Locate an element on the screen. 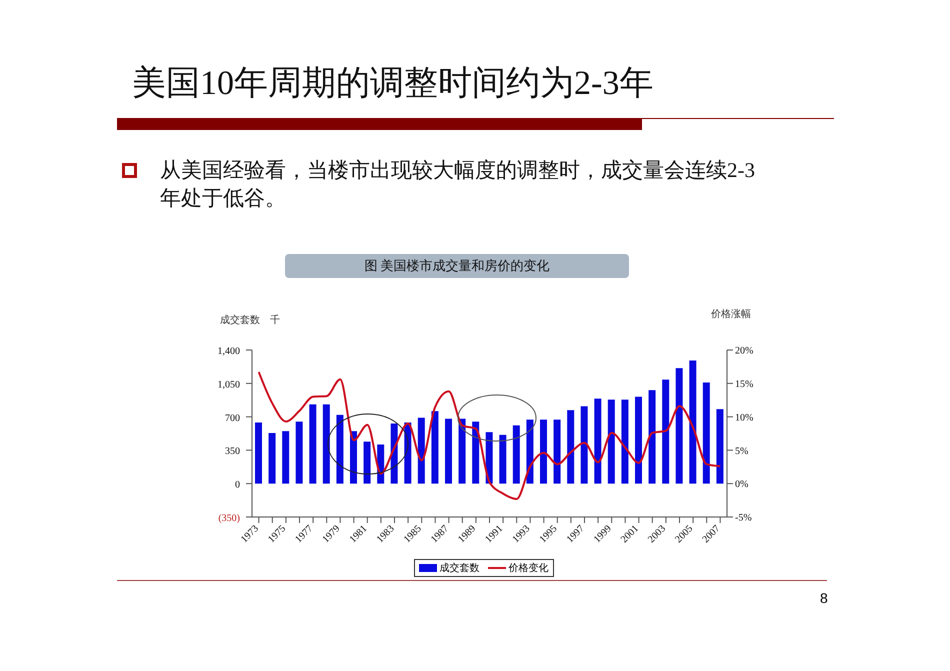  y2-tick-label: 15% is located at coordinates (744, 384).